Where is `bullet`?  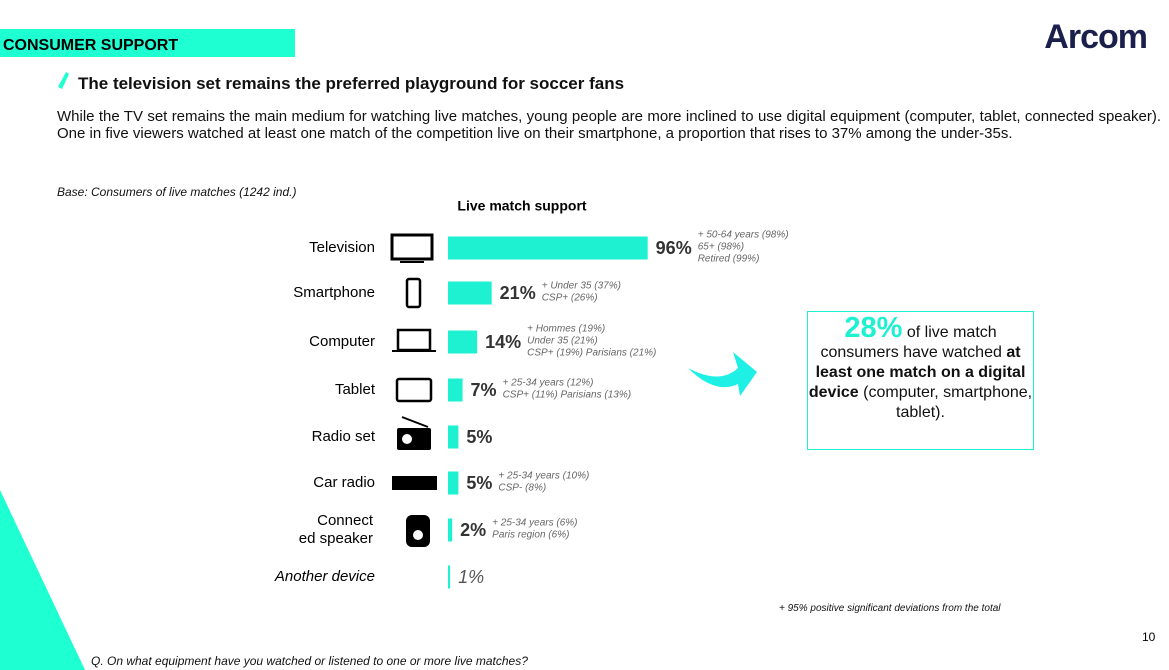
bullet is located at coordinates (63, 80).